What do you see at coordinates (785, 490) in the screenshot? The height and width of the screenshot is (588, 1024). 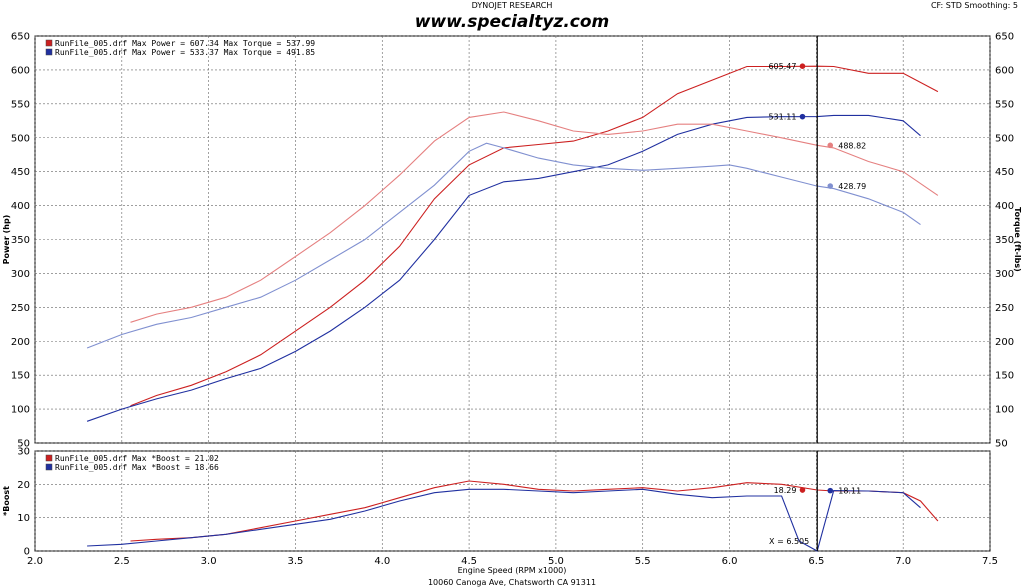 I see `boost-marker-label: 18.29` at bounding box center [785, 490].